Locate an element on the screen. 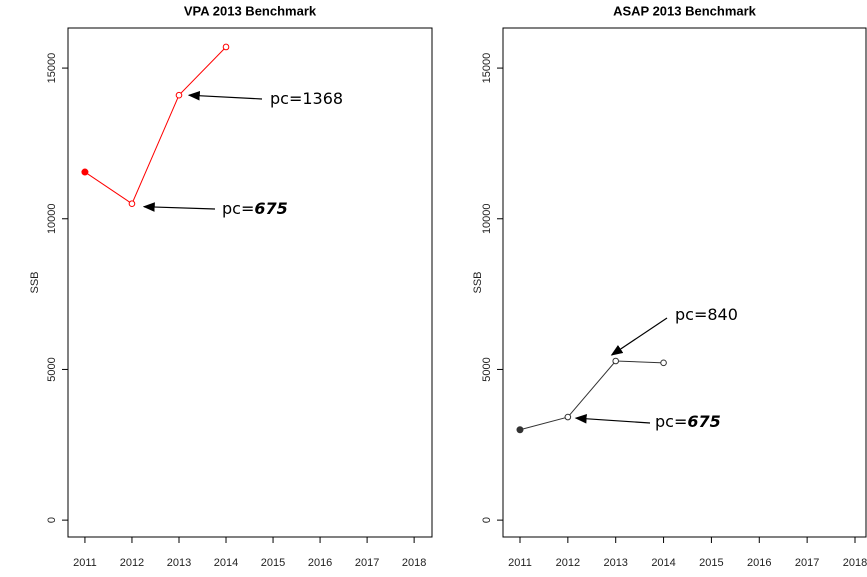  annotation-text: pc=1368 is located at coordinates (306, 98).